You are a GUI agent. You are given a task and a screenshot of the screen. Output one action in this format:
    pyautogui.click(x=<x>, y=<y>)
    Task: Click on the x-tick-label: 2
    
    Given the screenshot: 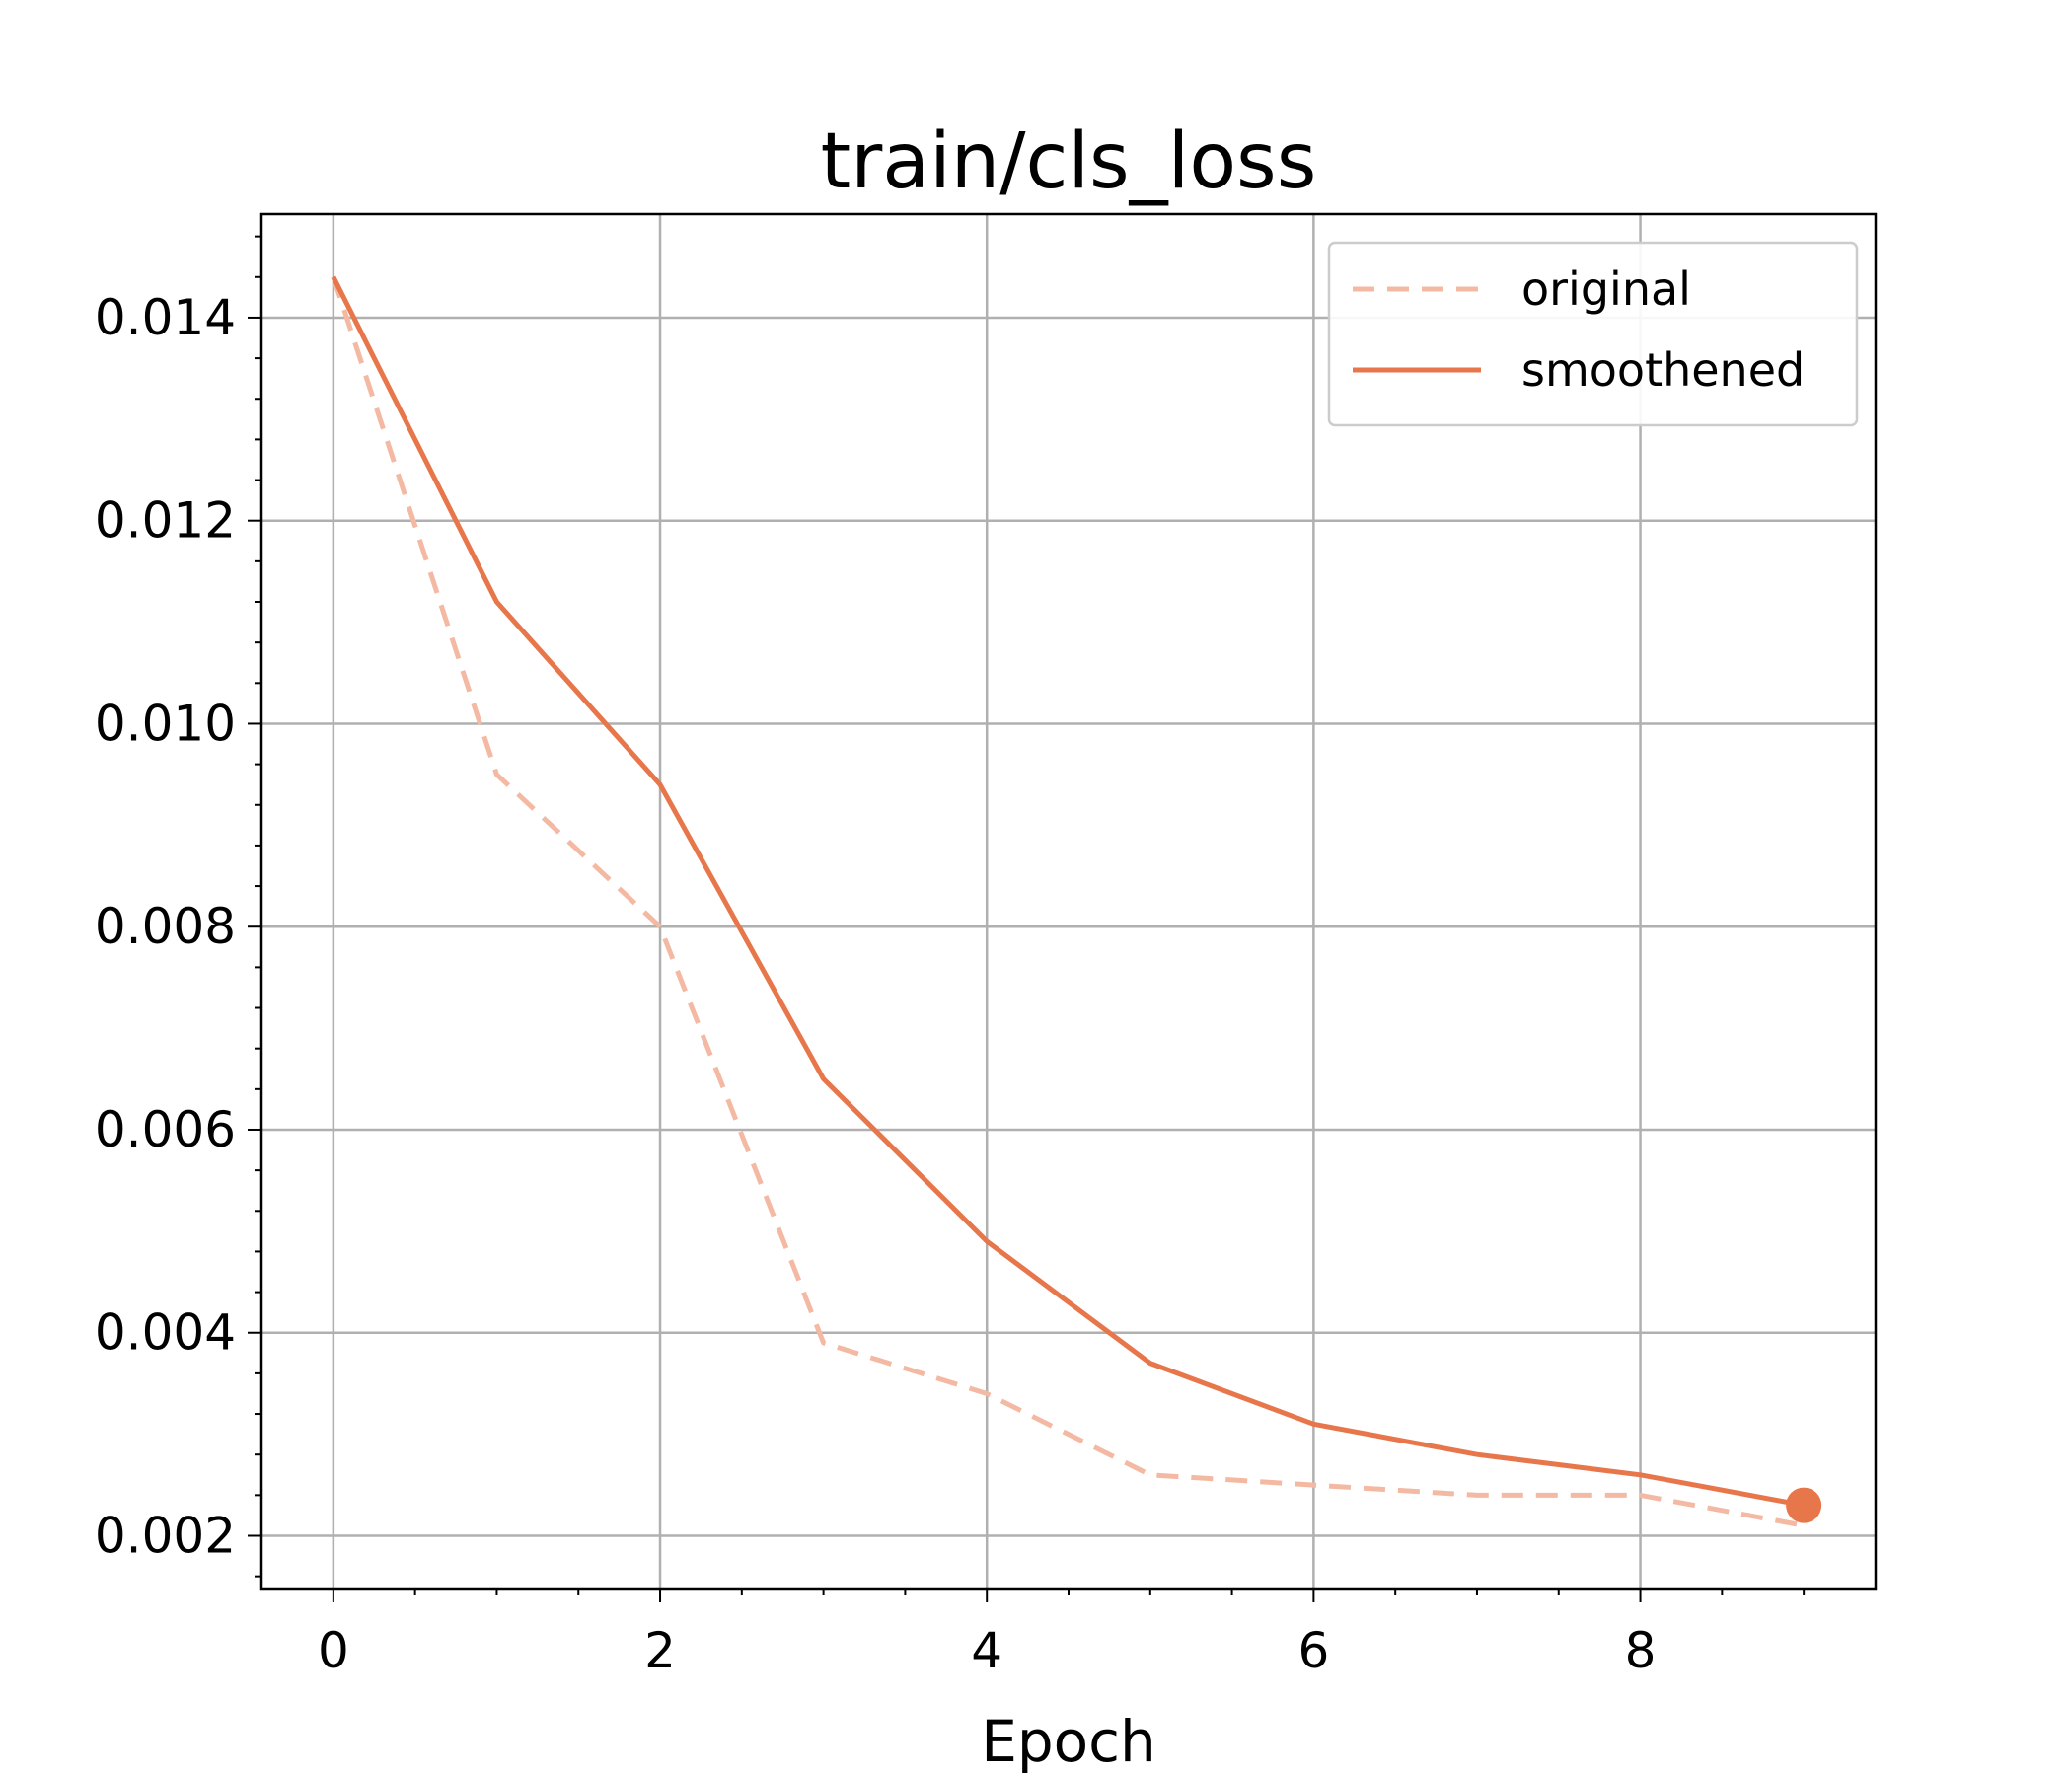 What is the action you would take?
    pyautogui.click(x=660, y=1651)
    